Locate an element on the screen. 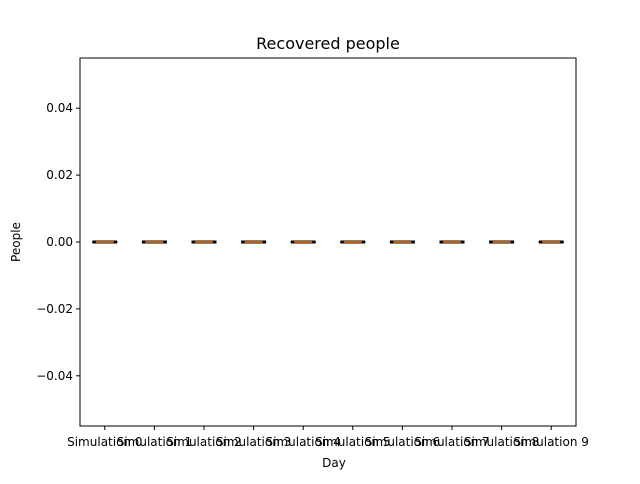 The image size is (640, 484). y-axis-label: People is located at coordinates (16, 242).